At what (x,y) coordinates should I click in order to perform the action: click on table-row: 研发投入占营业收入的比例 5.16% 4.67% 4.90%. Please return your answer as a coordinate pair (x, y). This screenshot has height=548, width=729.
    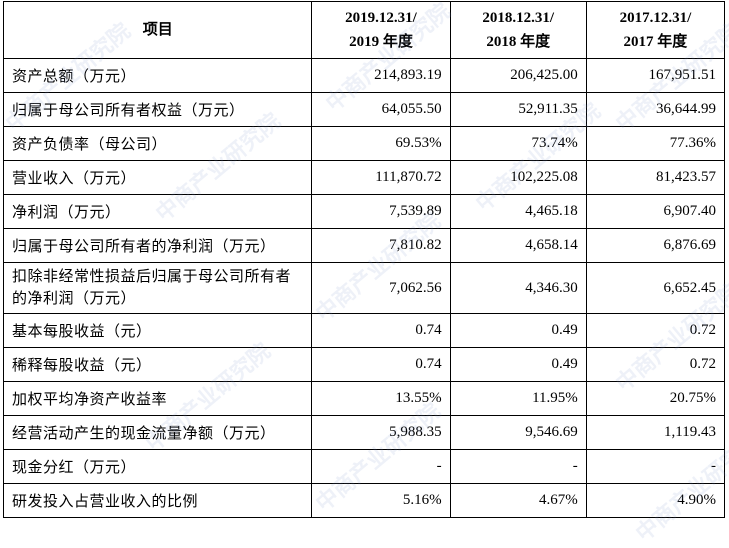
    Looking at the image, I should click on (364, 500).